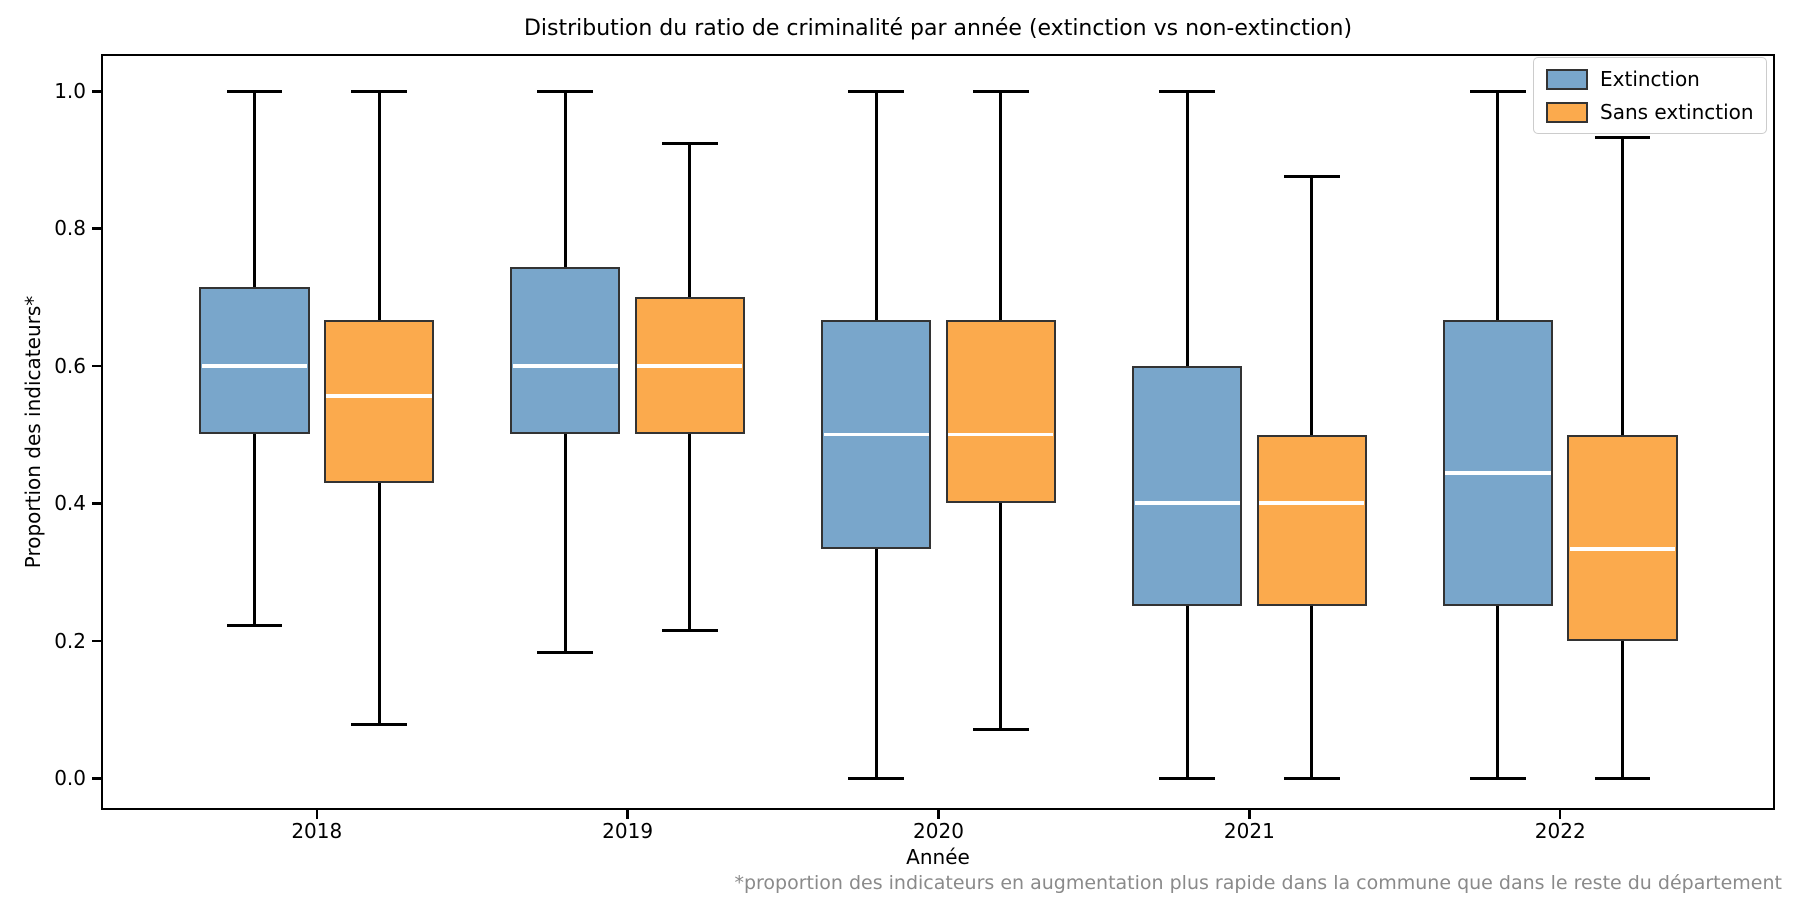 Image resolution: width=1800 pixels, height=900 pixels. I want to click on x-tick-label: 2021, so click(1249, 831).